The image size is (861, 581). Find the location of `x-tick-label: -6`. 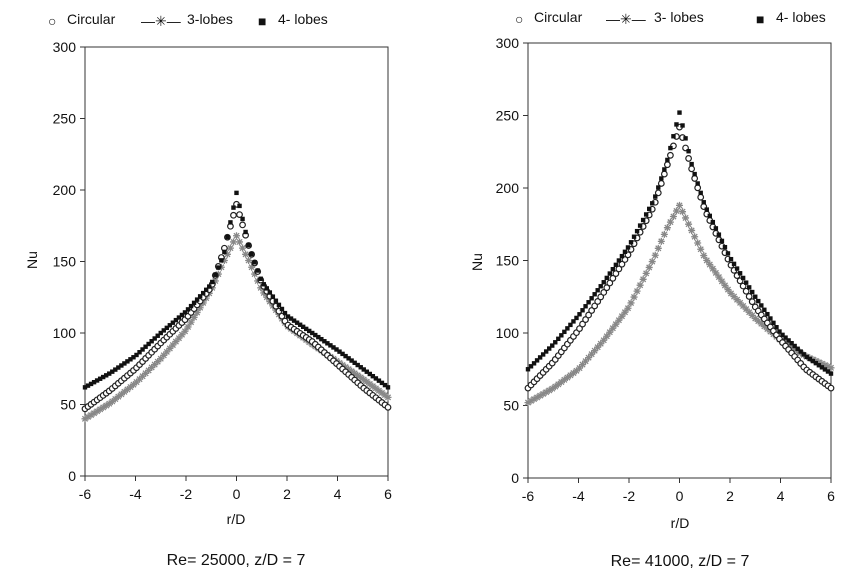

x-tick-label: -6 is located at coordinates (85, 494).